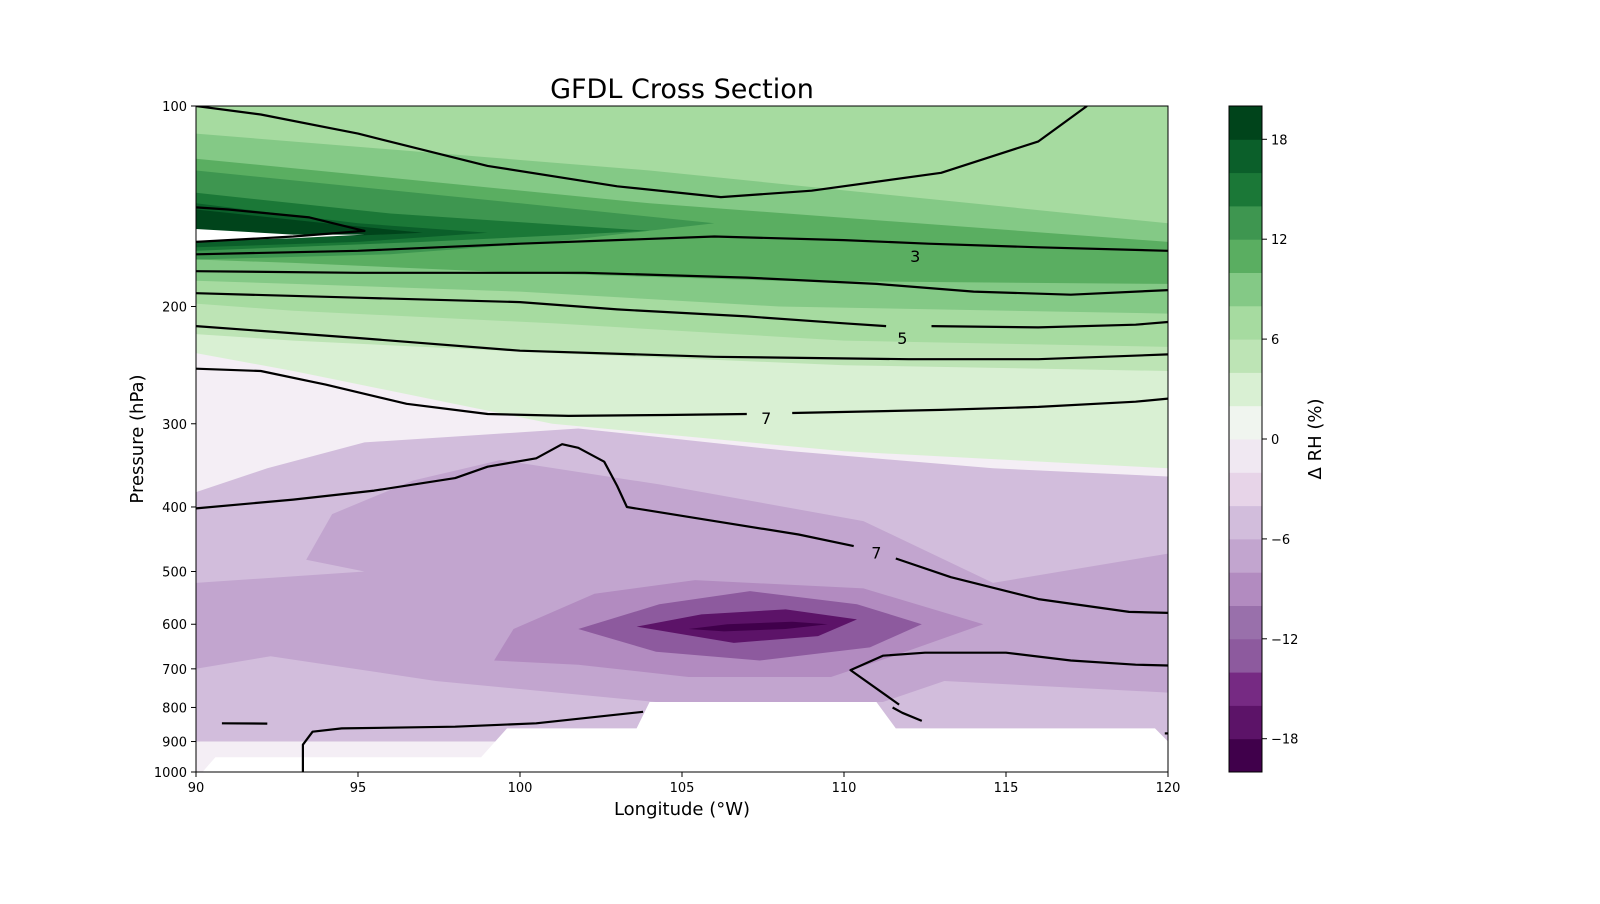 The image size is (1600, 904). What do you see at coordinates (902, 338) in the screenshot?
I see `contour-label-1: 5` at bounding box center [902, 338].